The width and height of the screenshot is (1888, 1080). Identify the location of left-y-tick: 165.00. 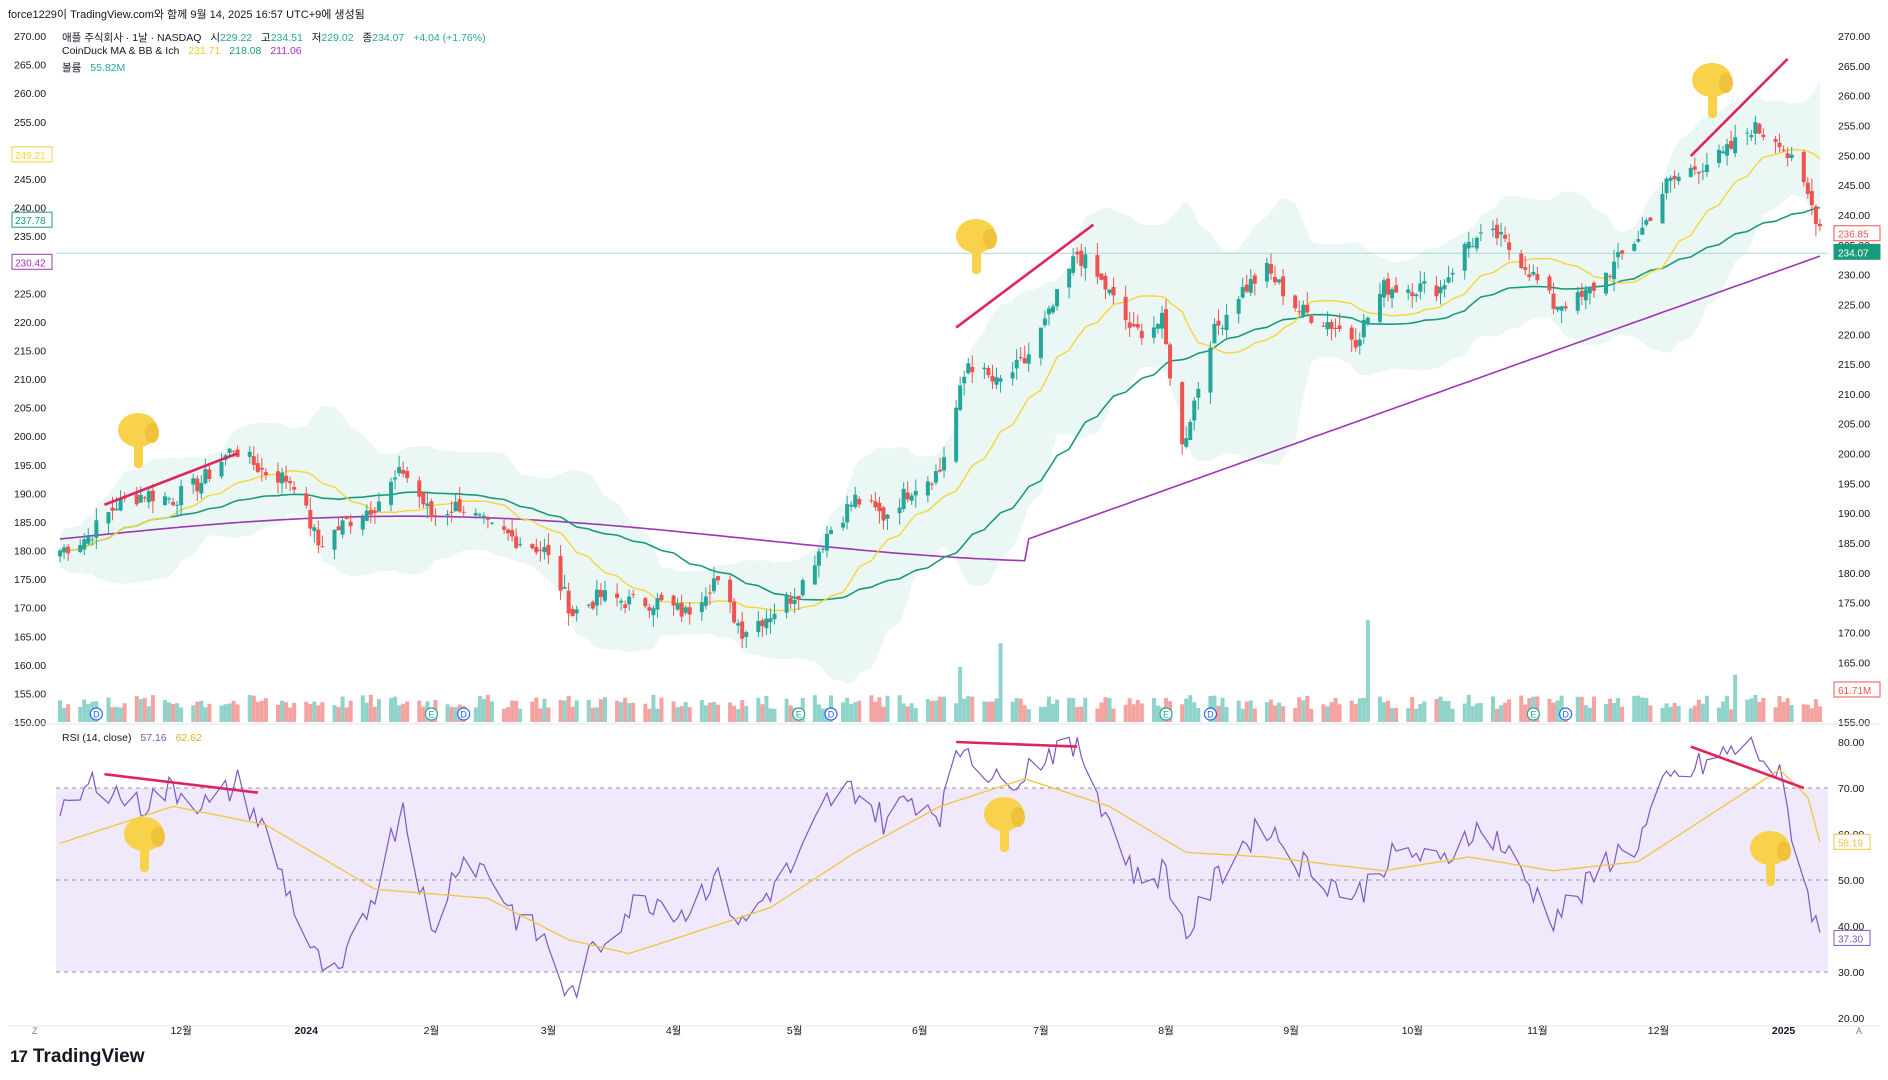
(30, 637).